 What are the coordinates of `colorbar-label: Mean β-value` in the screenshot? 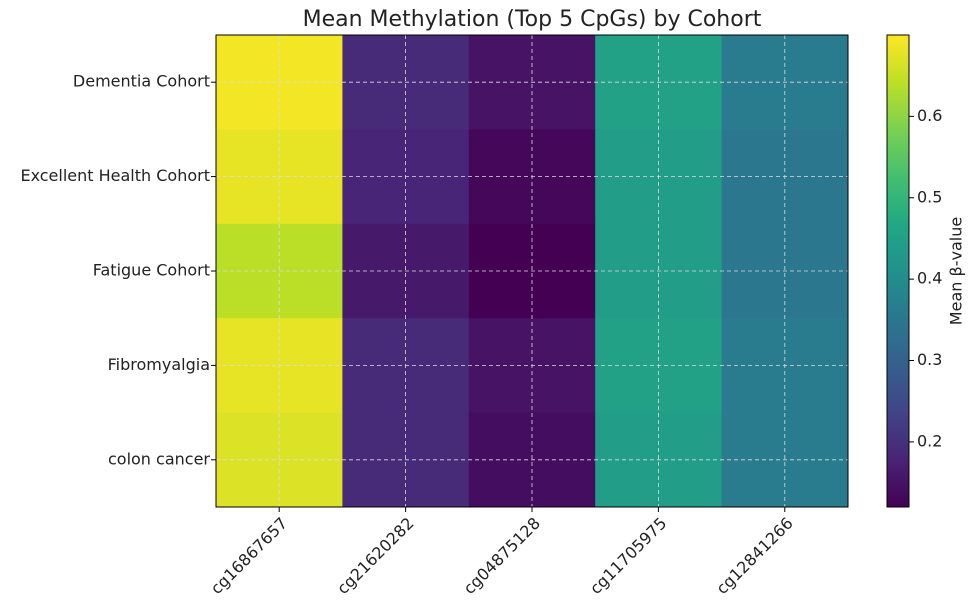 It's located at (956, 271).